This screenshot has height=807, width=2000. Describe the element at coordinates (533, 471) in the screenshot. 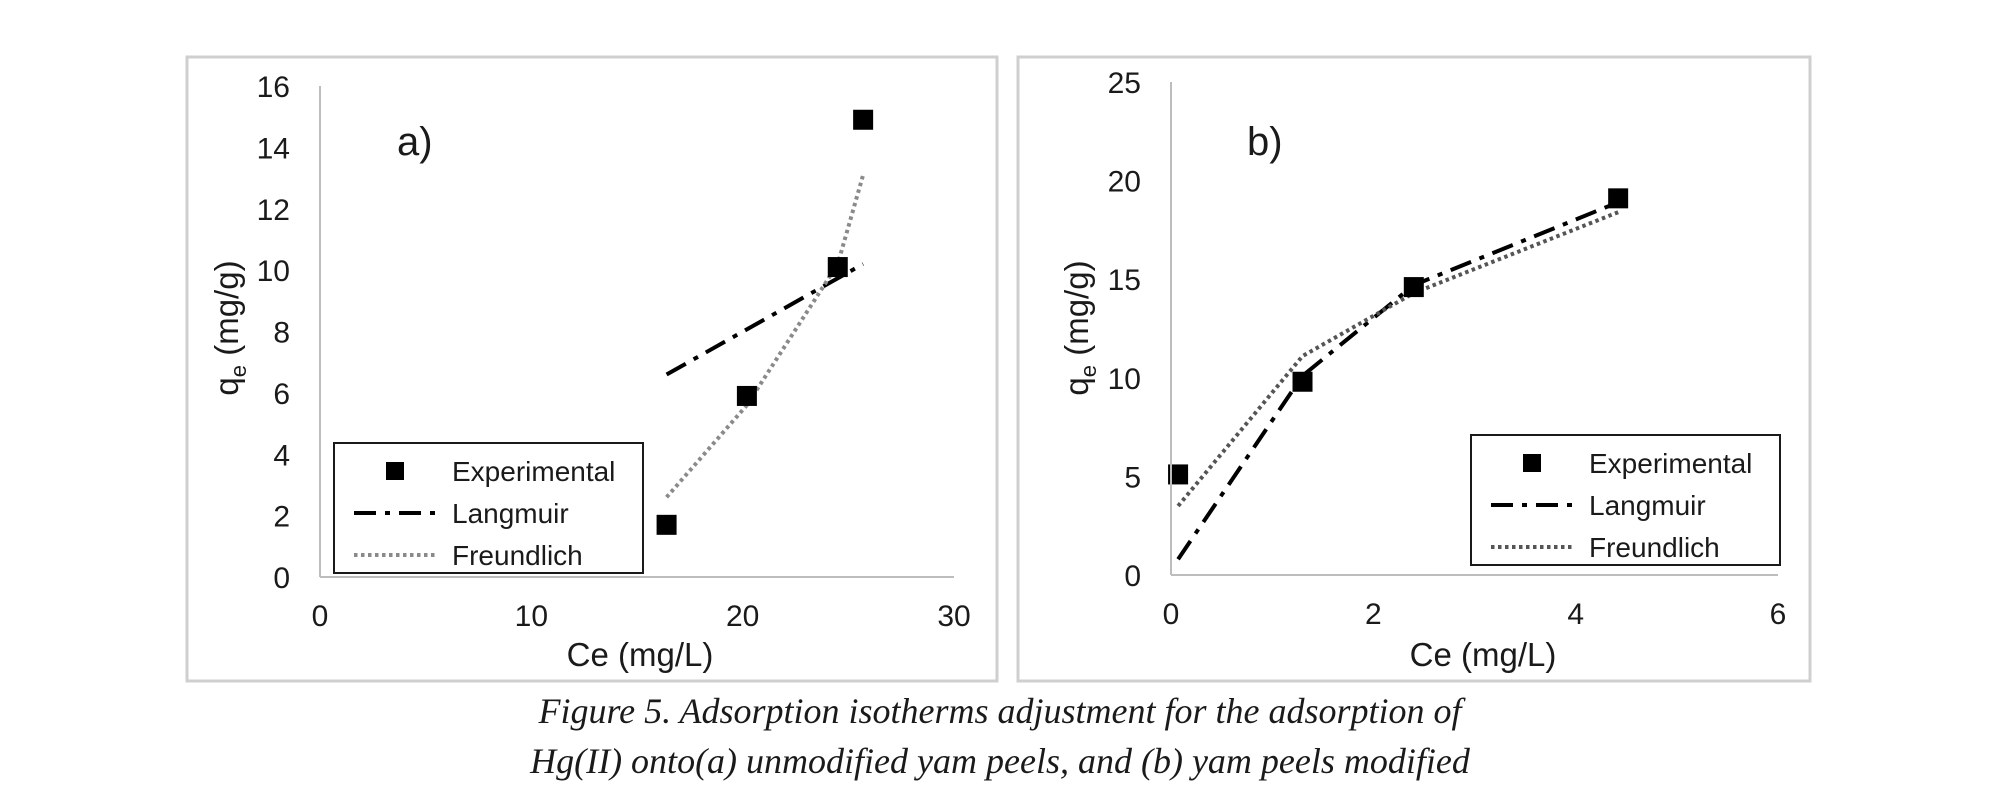

I see `chart-a-legend-experimental-label: Experimental` at that location.